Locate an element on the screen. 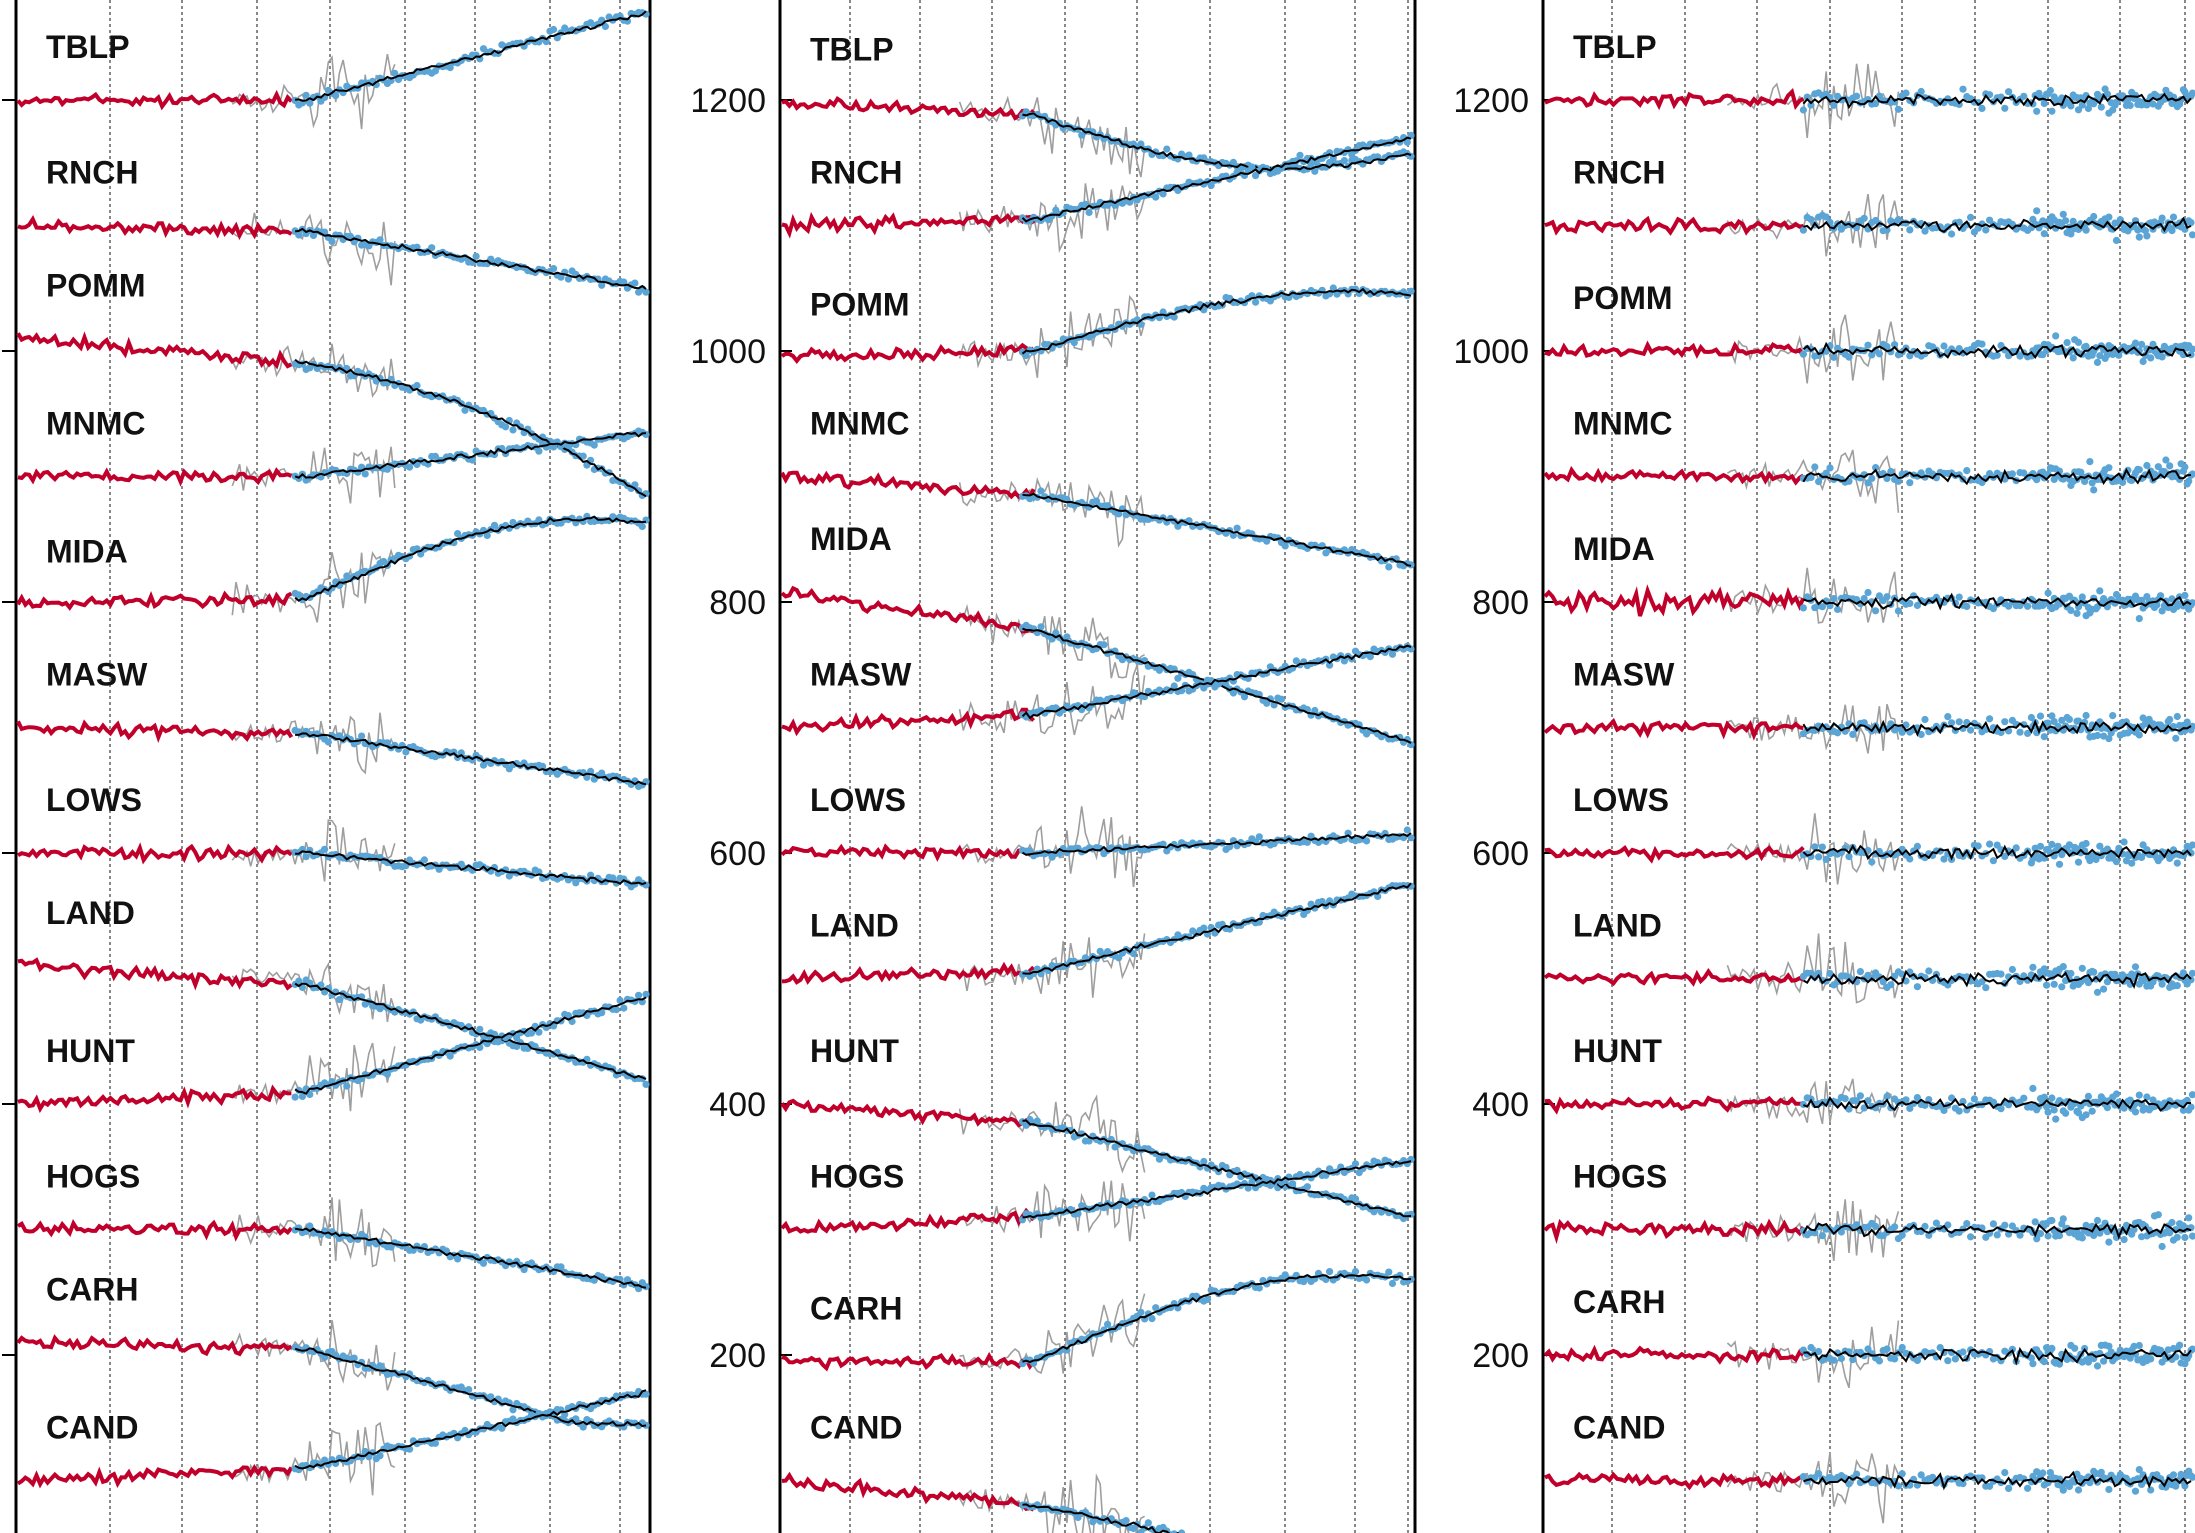 This screenshot has height=1533, width=2195. series-lows: LOWS is located at coordinates (1097, 834).